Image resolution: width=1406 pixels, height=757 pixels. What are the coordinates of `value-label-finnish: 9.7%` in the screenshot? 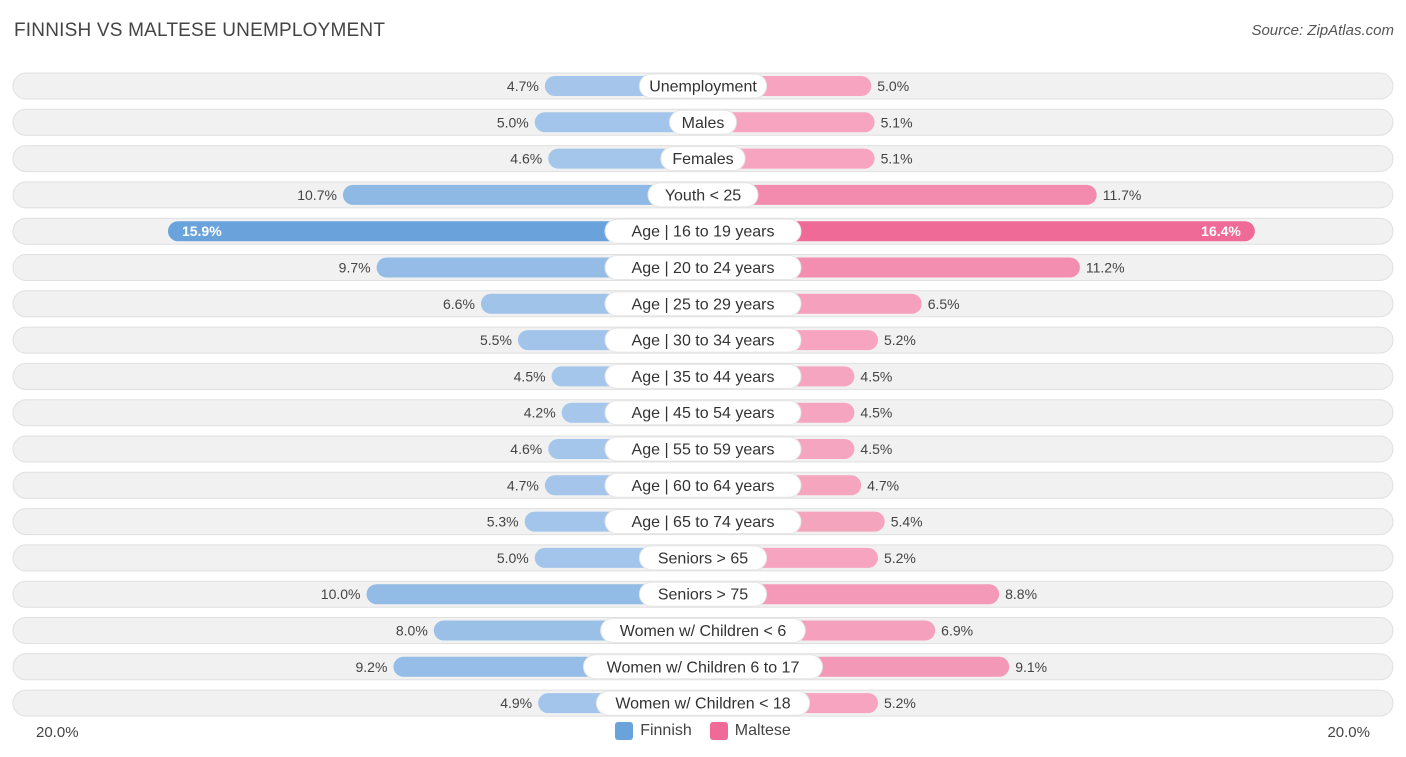 It's located at (355, 268).